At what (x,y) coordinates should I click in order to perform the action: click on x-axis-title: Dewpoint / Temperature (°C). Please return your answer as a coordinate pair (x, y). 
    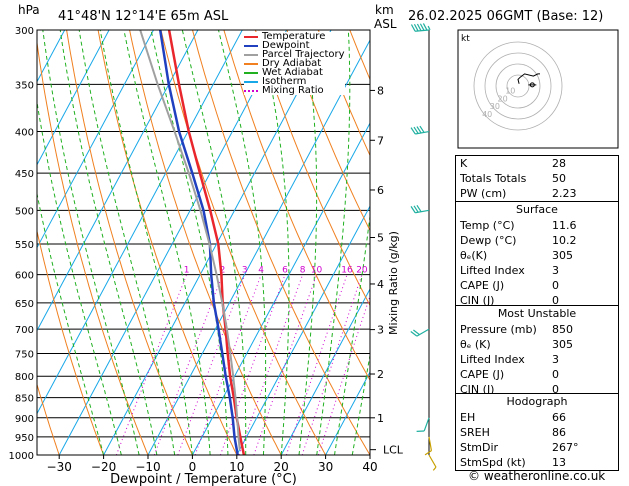
    Looking at the image, I should click on (203, 479).